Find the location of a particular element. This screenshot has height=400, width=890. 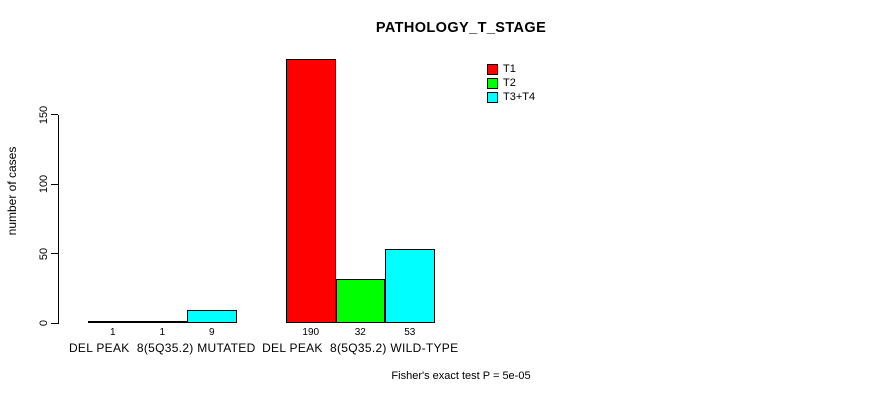

x-category-label: DEL PEAK 8(5Q35.2) WILD-TYPE is located at coordinates (360, 348).